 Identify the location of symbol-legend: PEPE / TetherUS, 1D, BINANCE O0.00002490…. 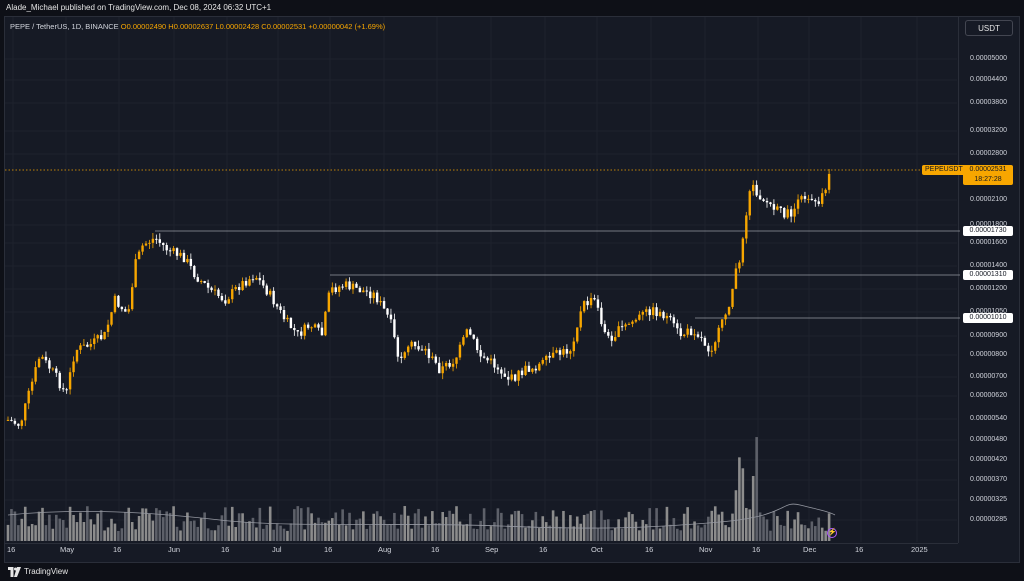
(197, 26).